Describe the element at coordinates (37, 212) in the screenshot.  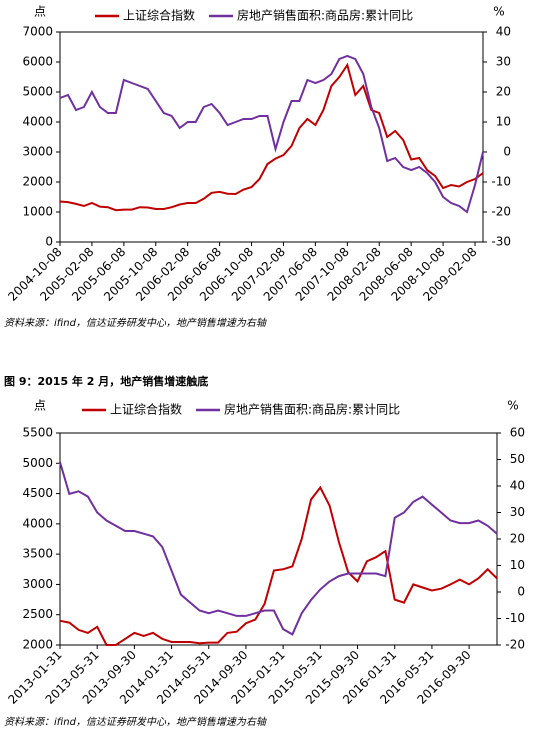
I see `y-tick-label: 1000` at that location.